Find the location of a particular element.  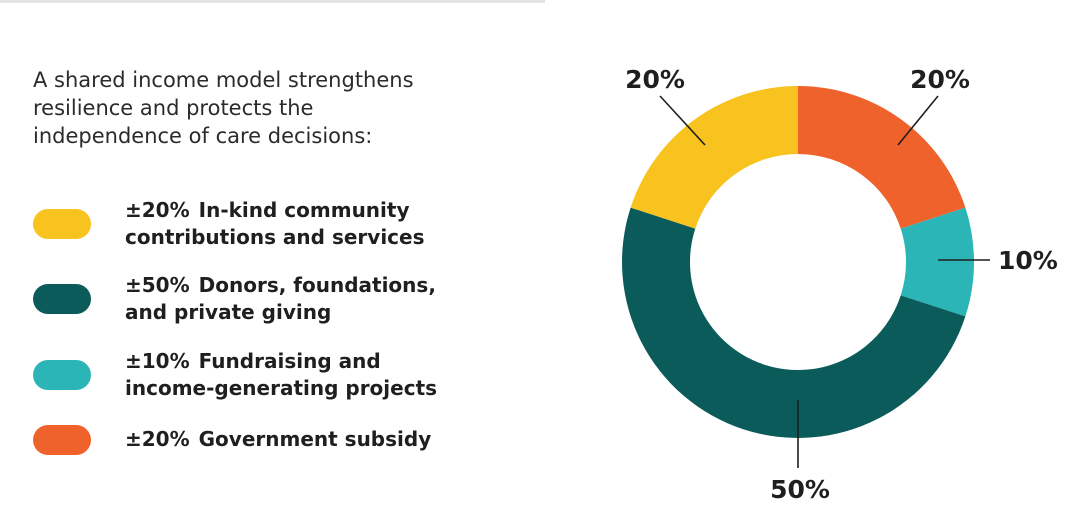

legend-line-1: ±10% Fundraising and is located at coordinates (315, 361).